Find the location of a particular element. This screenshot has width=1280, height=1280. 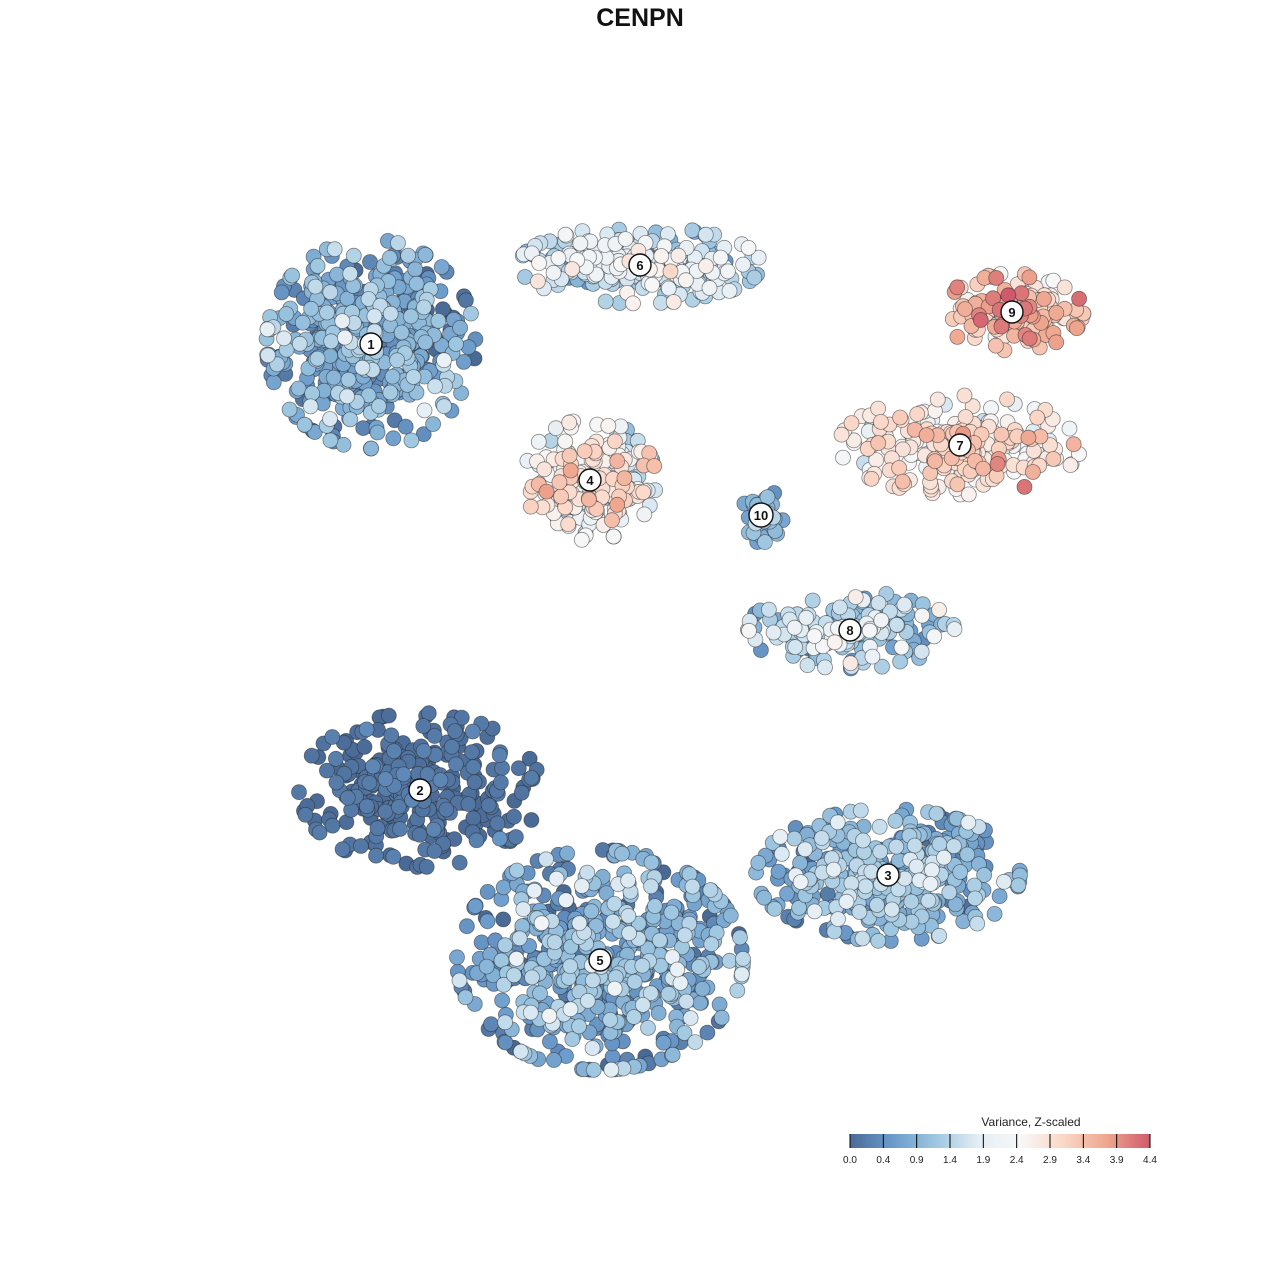

legend-ticks: 0.0 0.4 0.9 1.4 1.9 2.4 2.9 3.4 3.9 4.4 is located at coordinates (1000, 1150).